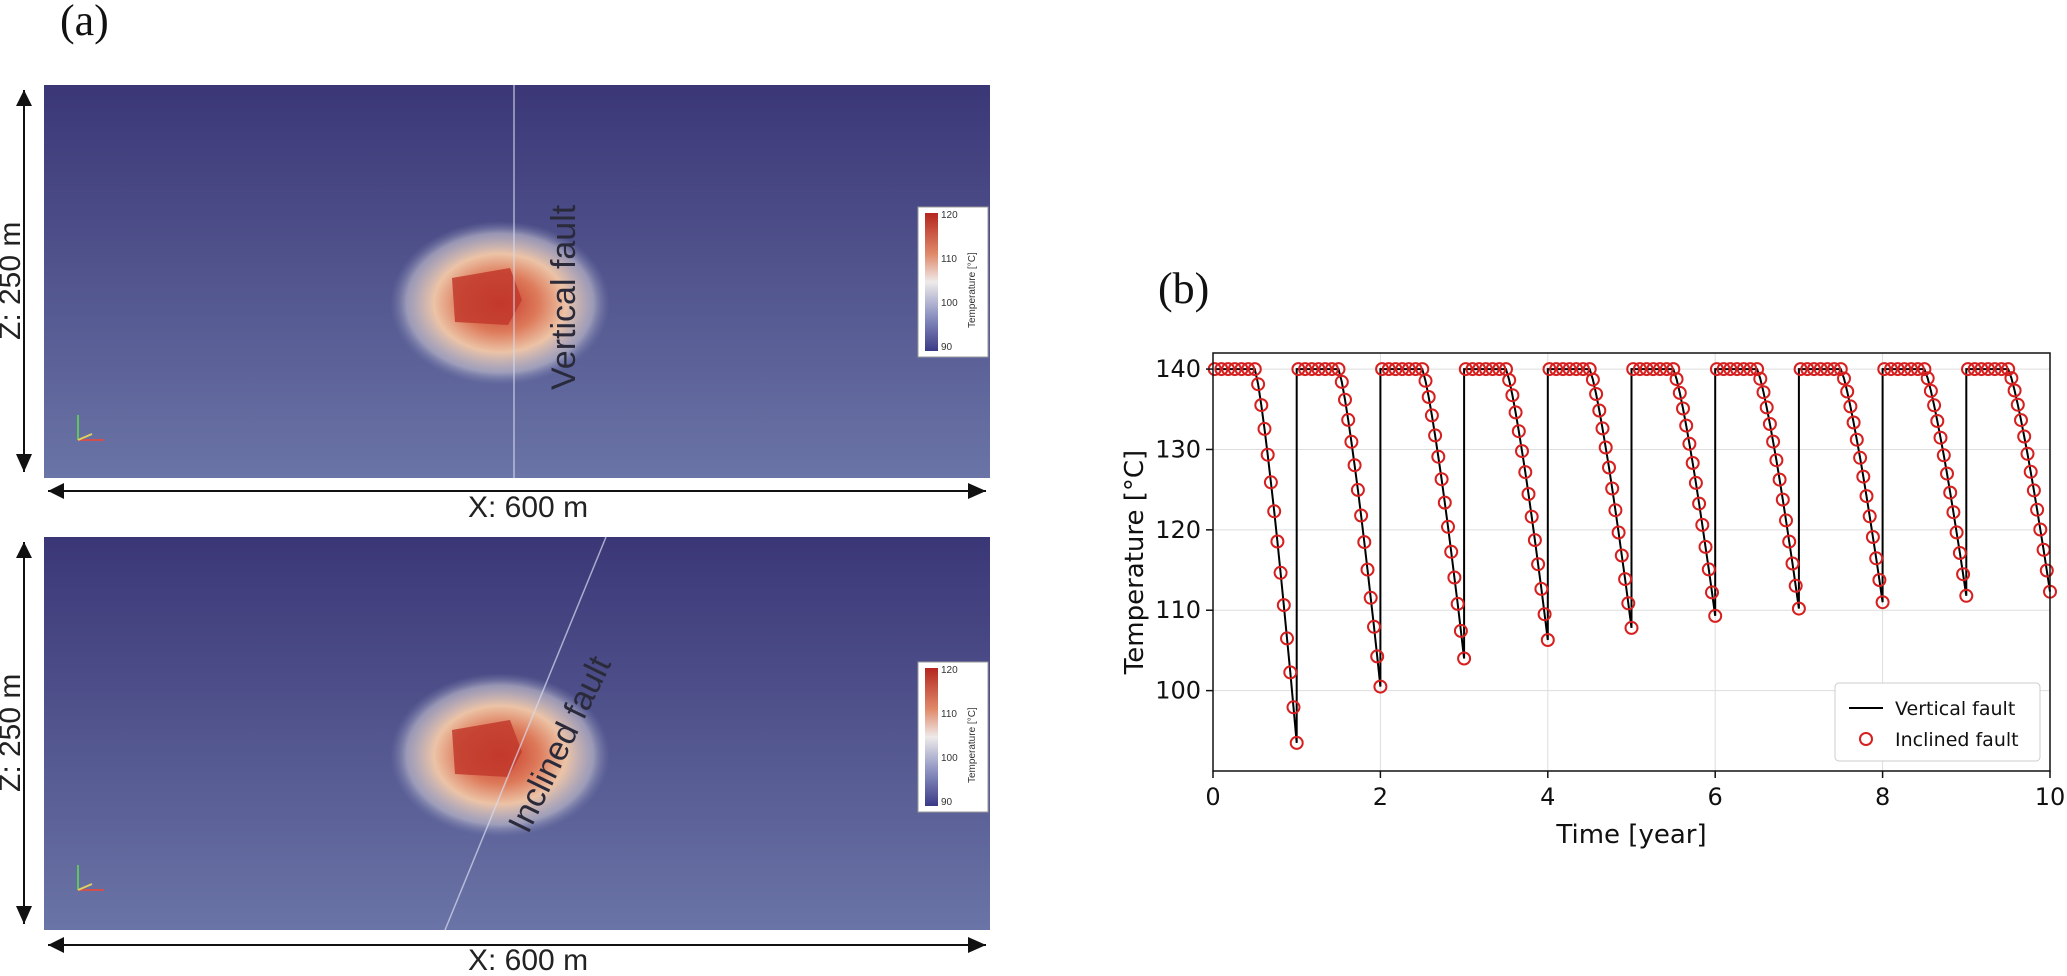 Image resolution: width=2067 pixels, height=976 pixels. Describe the element at coordinates (1937, 722) in the screenshot. I see `legend-box` at that location.